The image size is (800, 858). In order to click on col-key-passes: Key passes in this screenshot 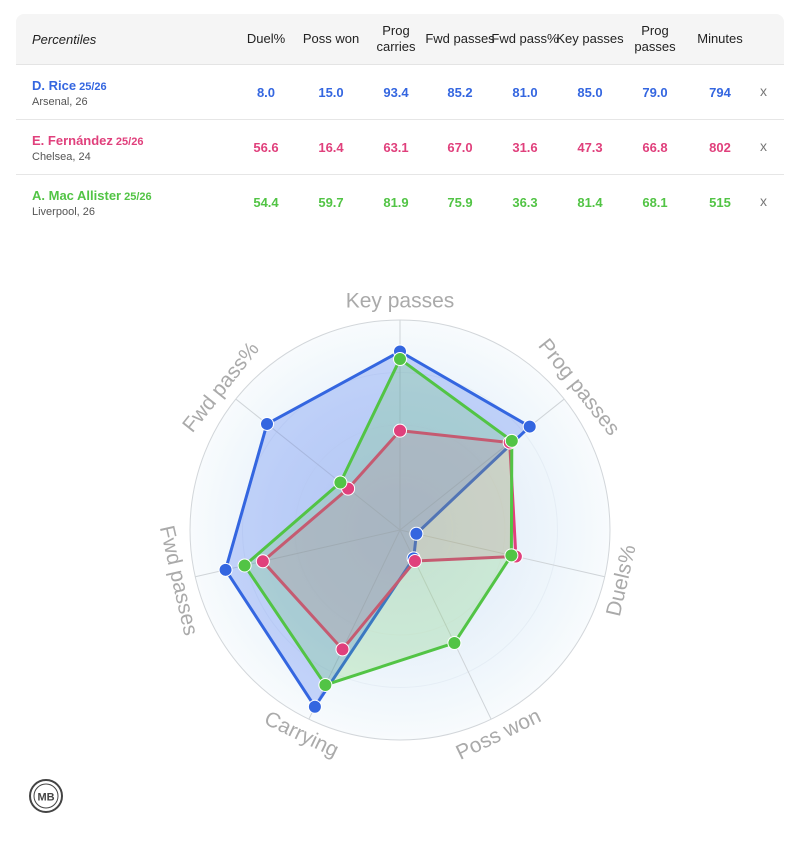, I will do `click(590, 38)`.